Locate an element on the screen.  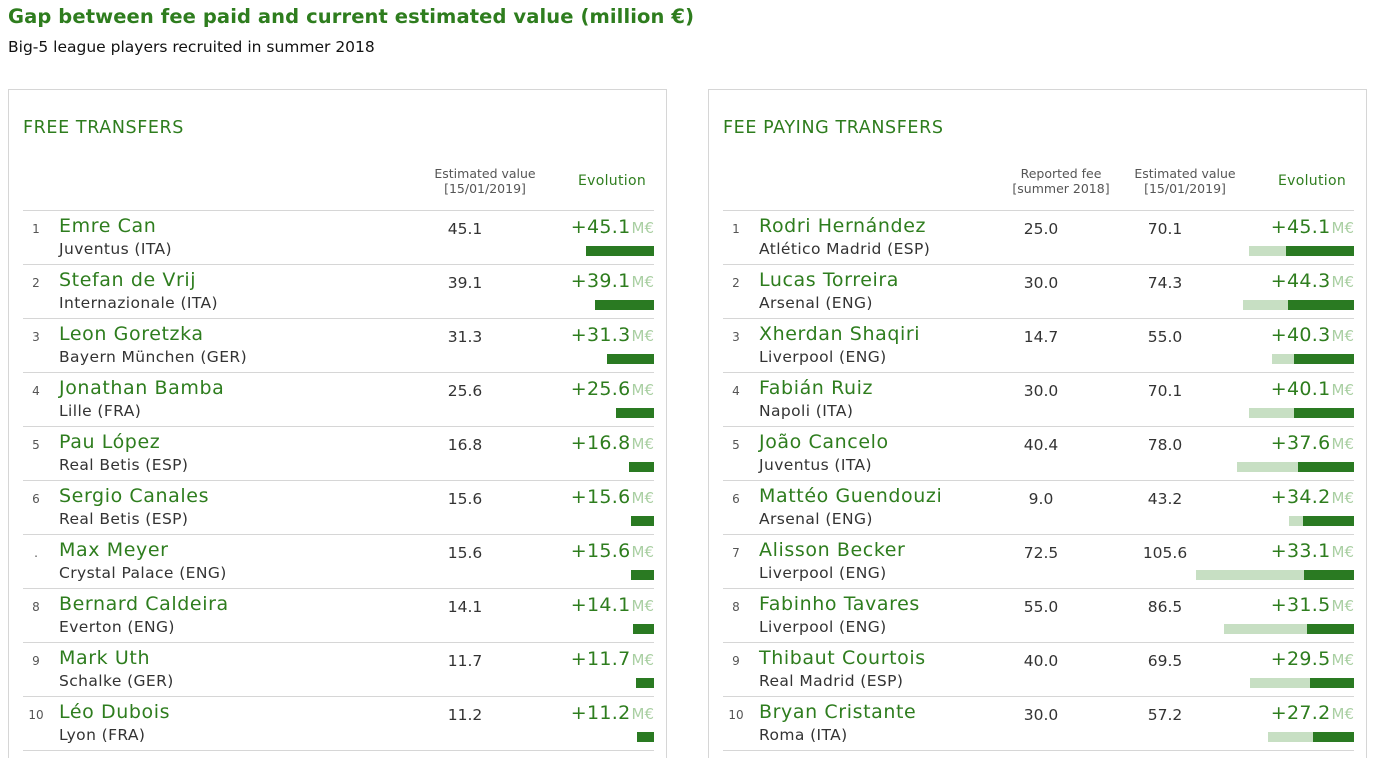
evolution-number: +33.1 is located at coordinates (1300, 551).